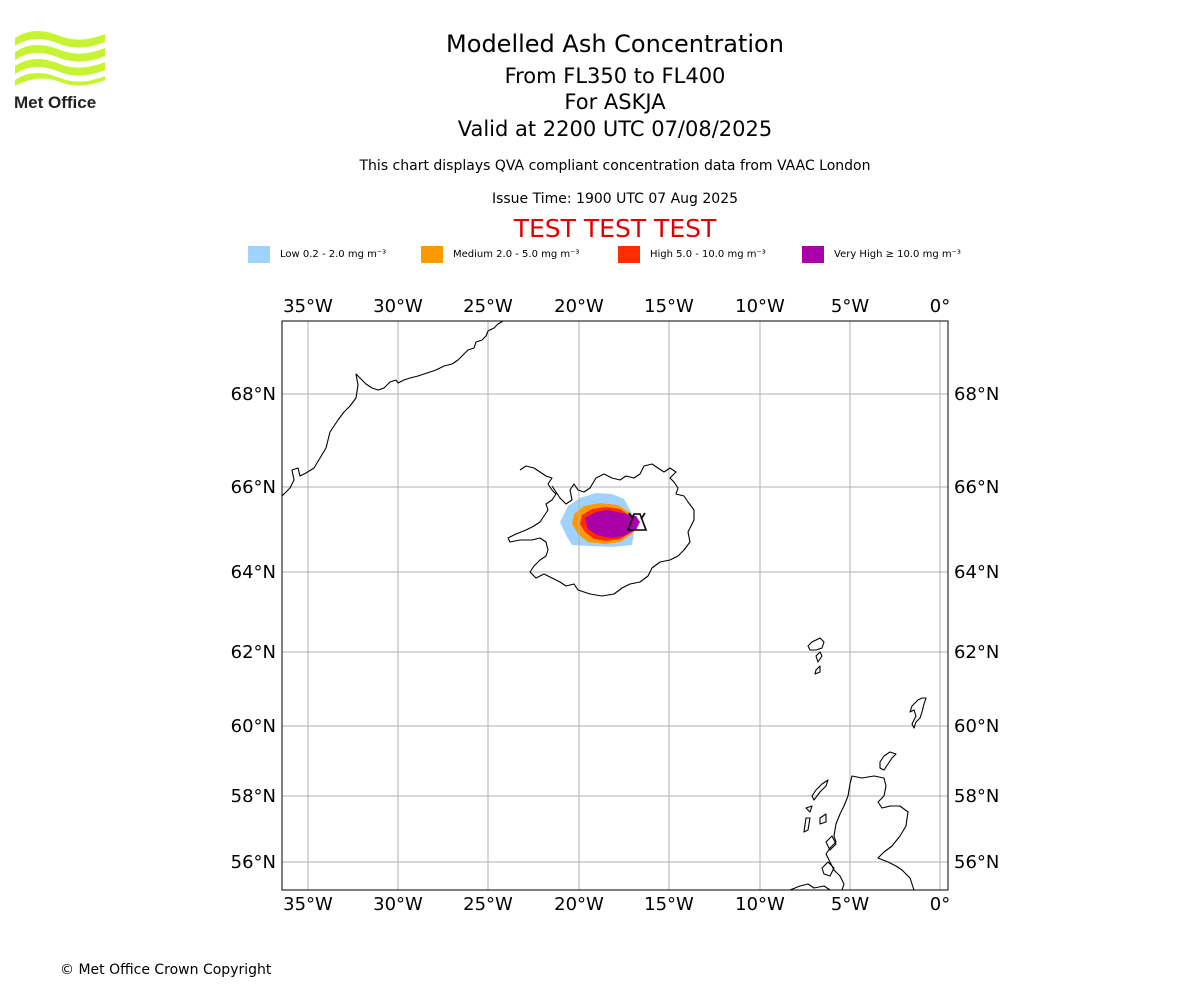  What do you see at coordinates (810, 887) in the screenshot?
I see `ireland-coastline` at bounding box center [810, 887].